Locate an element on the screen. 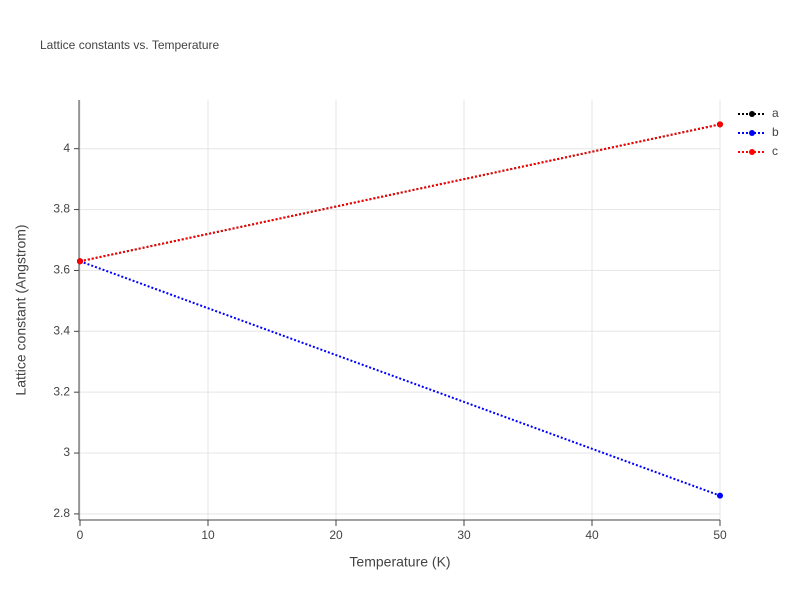  y-axis-title: Lattice constant (Angstrom) is located at coordinates (21, 309).